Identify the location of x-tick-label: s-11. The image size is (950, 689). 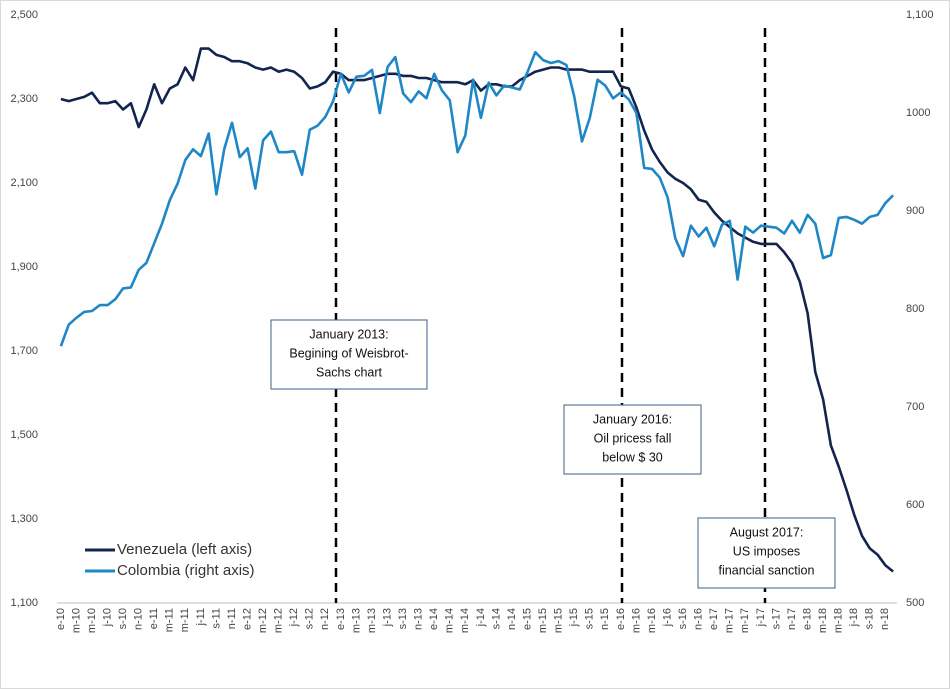
(216, 618).